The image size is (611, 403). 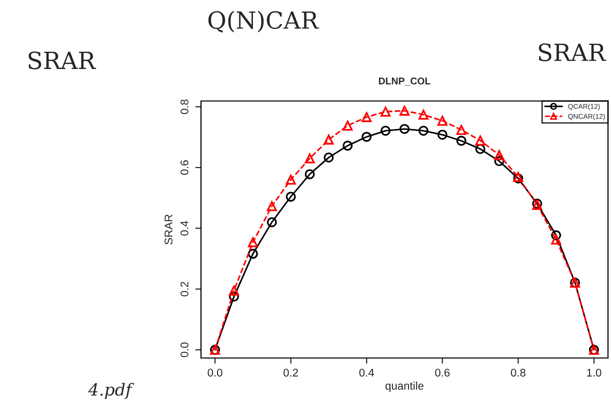 What do you see at coordinates (184, 167) in the screenshot?
I see `y-tick-label: 0.6` at bounding box center [184, 167].